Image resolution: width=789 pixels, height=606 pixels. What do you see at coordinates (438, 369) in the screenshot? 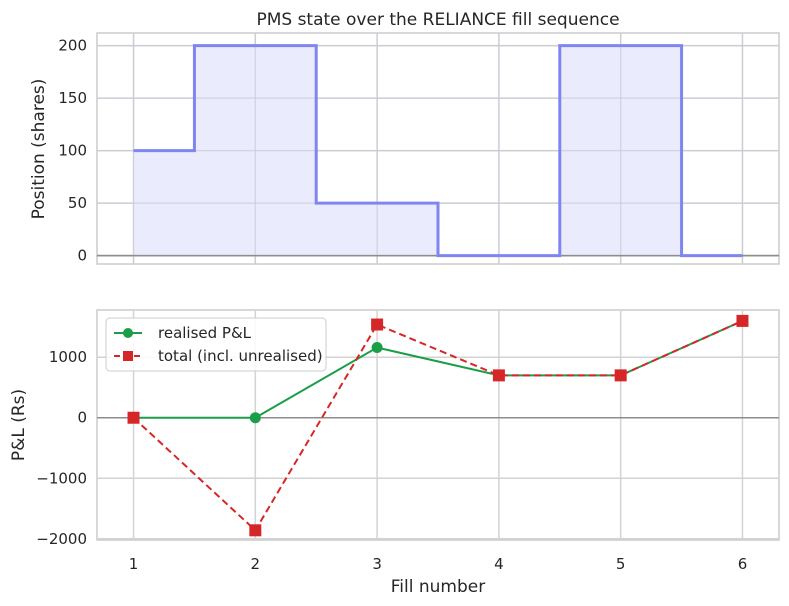
I see `realised-pnl-line` at bounding box center [438, 369].